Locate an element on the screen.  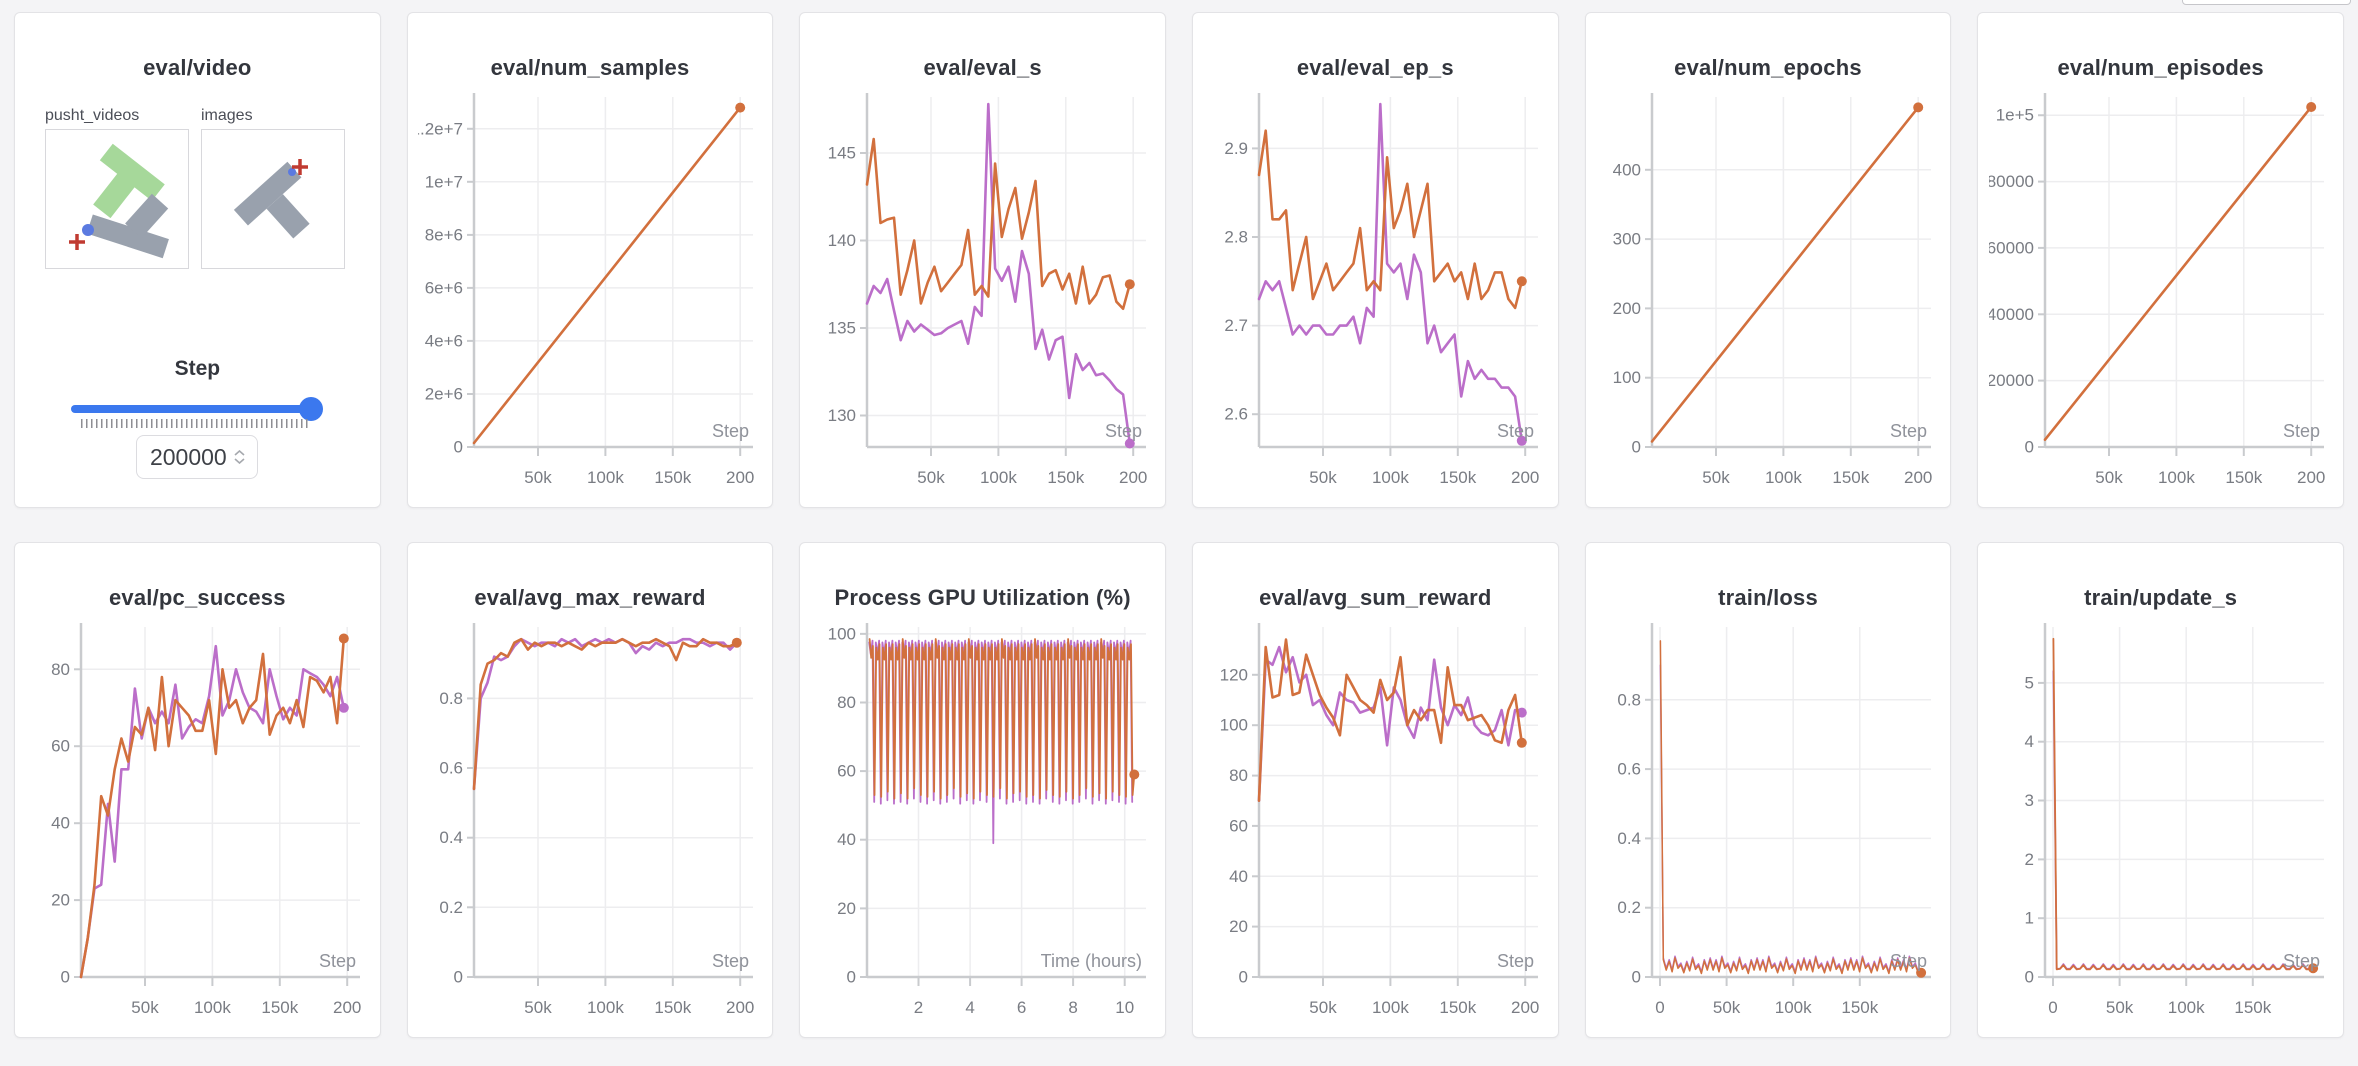
svg-text: 0.4 is located at coordinates (451, 837).